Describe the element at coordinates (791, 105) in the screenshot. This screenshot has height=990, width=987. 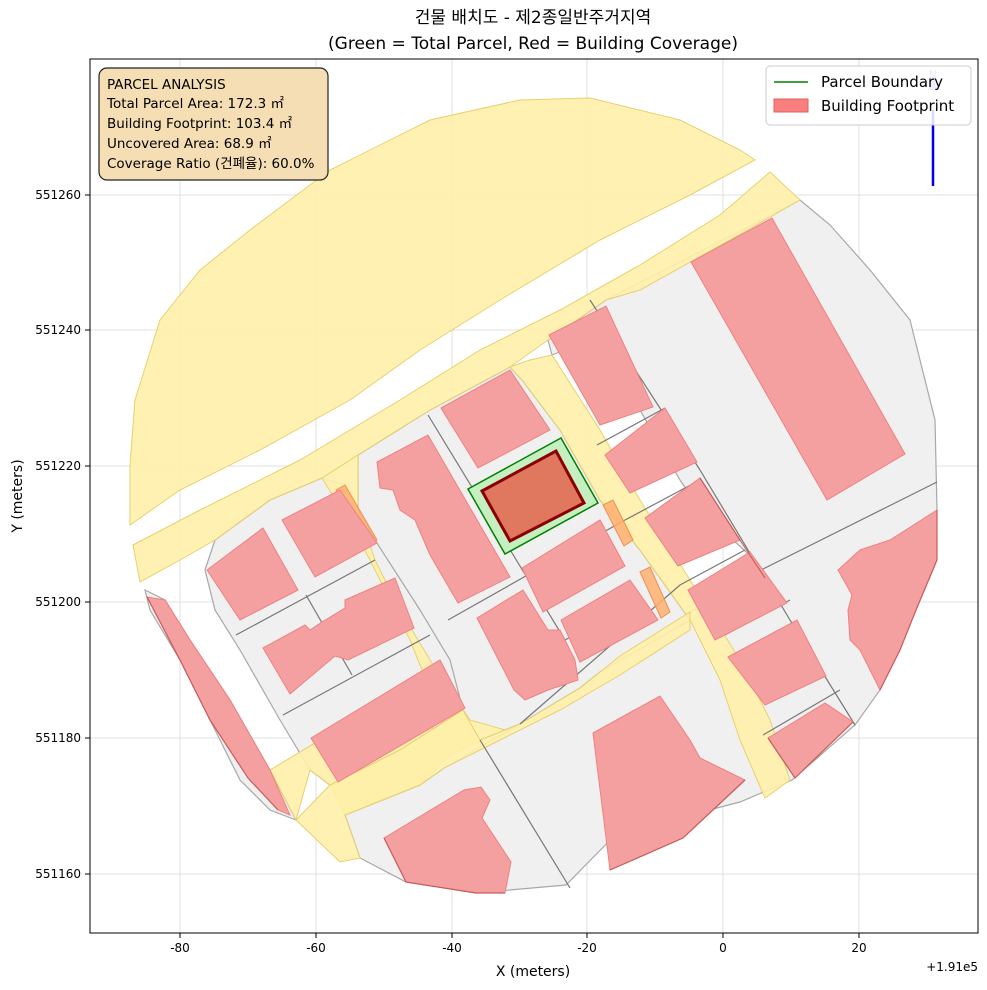
I see `legend-building-footprint-swatch` at that location.